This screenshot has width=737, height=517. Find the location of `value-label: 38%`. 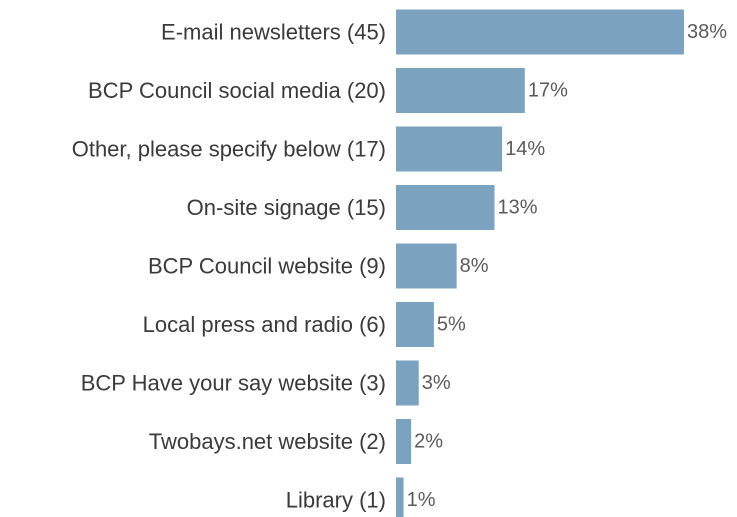

value-label: 38% is located at coordinates (707, 32).